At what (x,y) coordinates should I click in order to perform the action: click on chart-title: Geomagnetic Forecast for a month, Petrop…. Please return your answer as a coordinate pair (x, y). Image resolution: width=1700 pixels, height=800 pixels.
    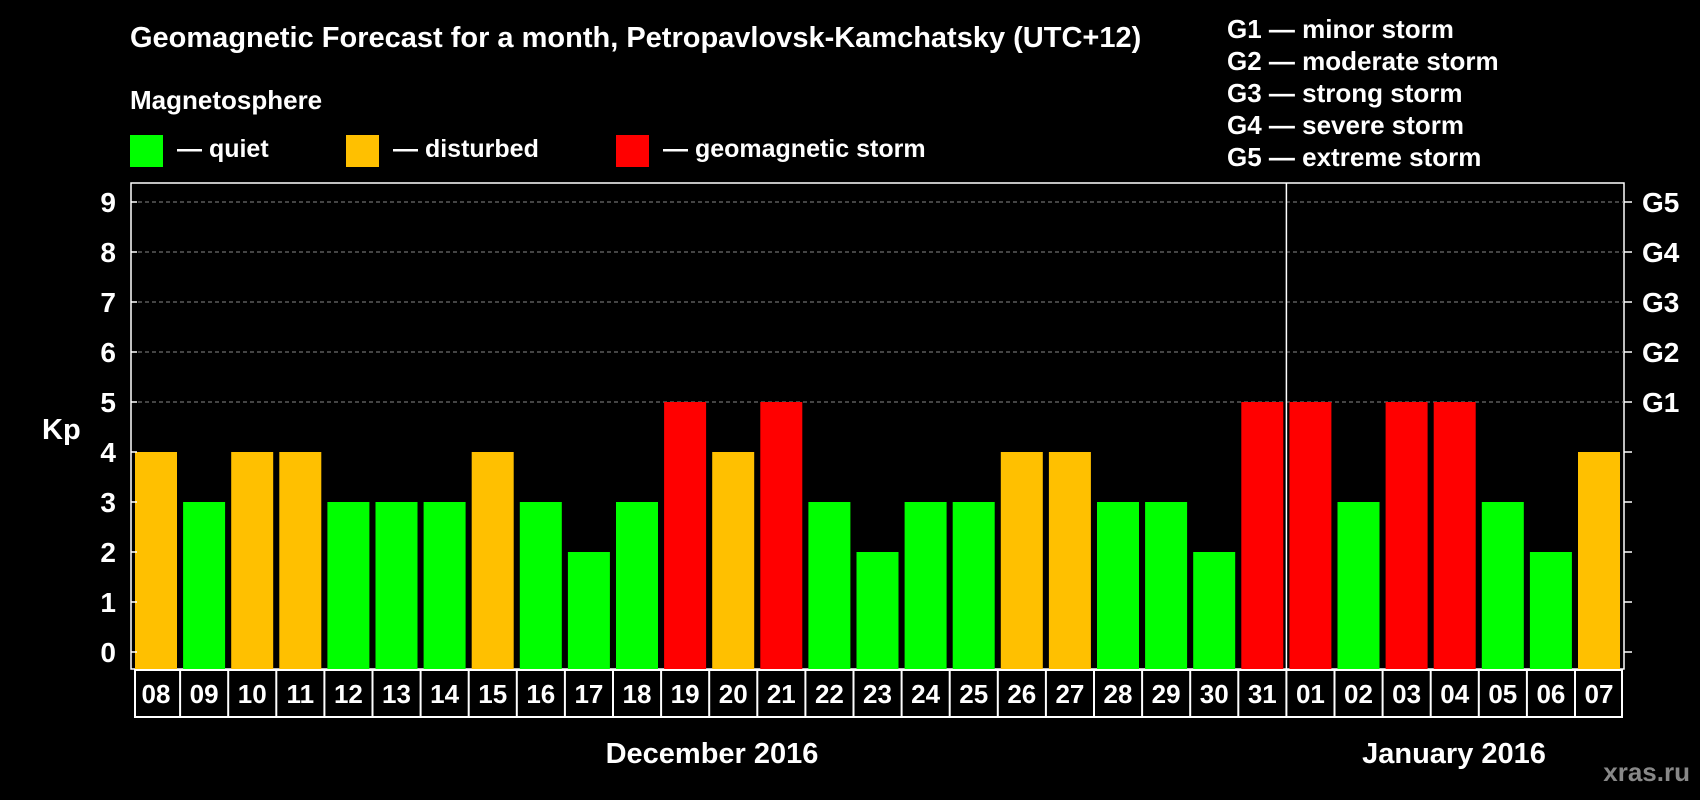
    Looking at the image, I should click on (635, 38).